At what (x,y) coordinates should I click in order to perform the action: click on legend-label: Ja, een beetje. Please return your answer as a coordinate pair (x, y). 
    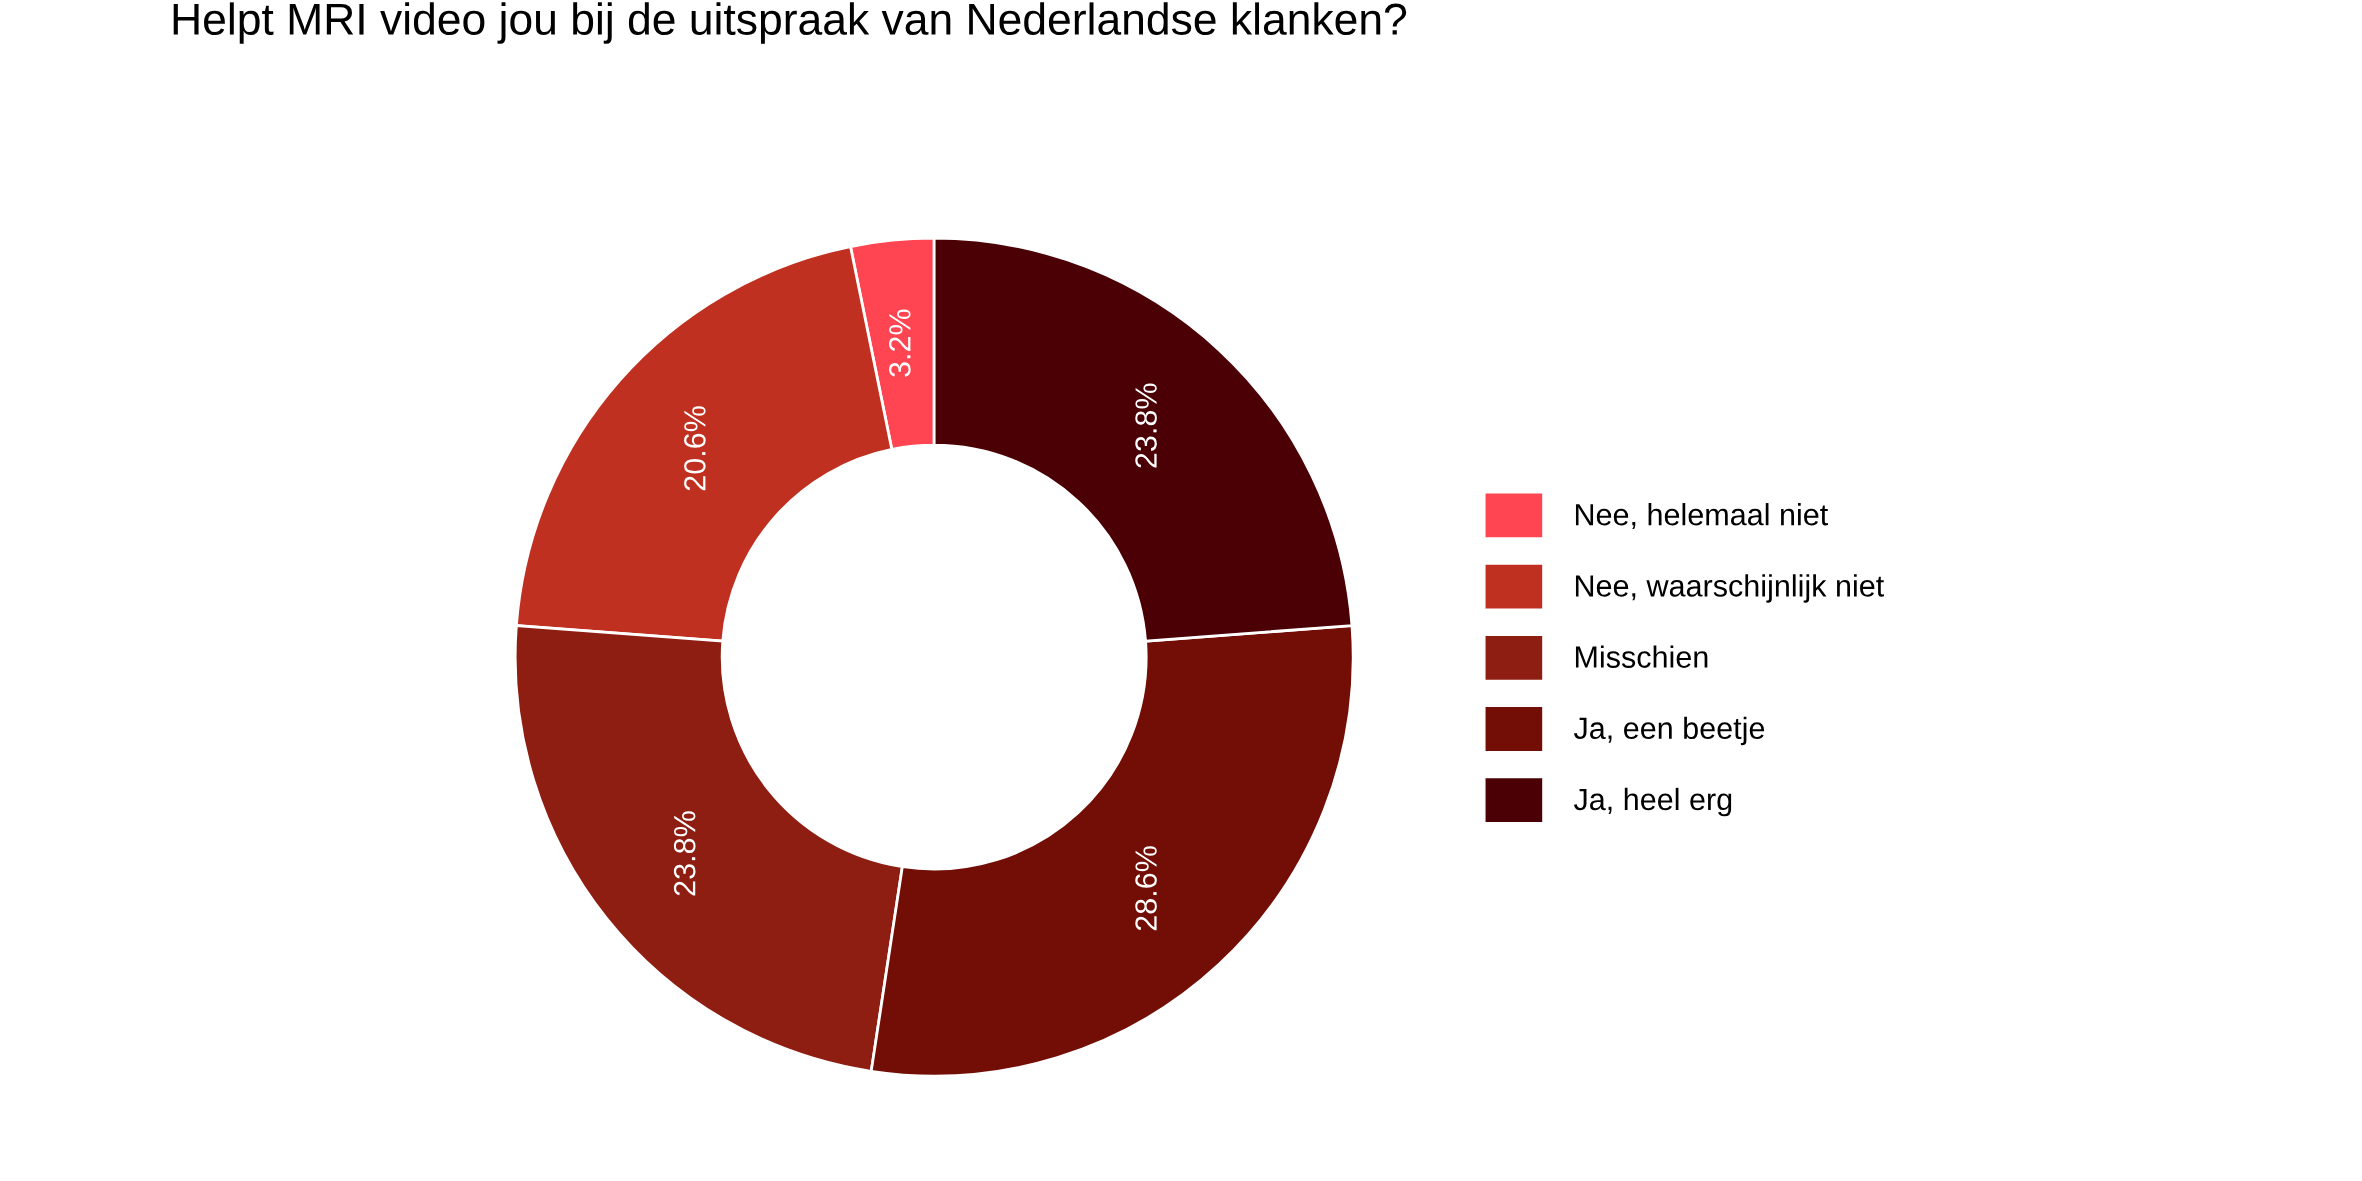
    Looking at the image, I should click on (1669, 731).